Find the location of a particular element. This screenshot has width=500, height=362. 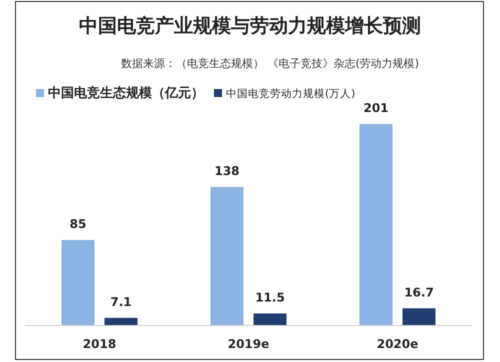

data-label: 201 is located at coordinates (376, 108).